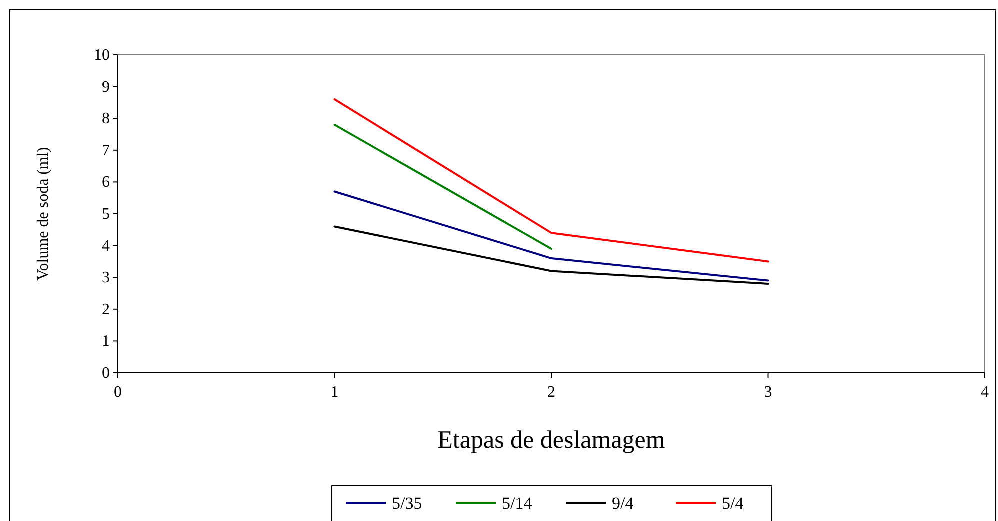  What do you see at coordinates (43, 214) in the screenshot?
I see `y-axis-title: Volume de soda (ml)` at bounding box center [43, 214].